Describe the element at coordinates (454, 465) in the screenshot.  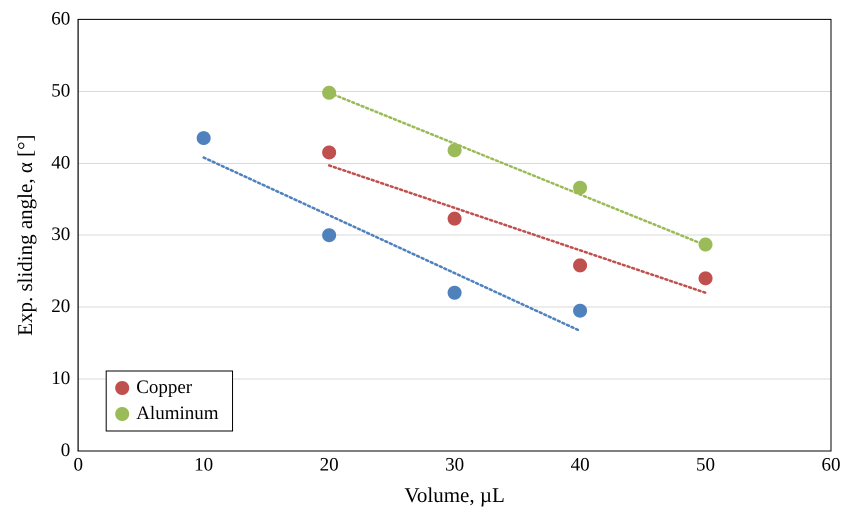
I see `x-tick-label: 30` at that location.